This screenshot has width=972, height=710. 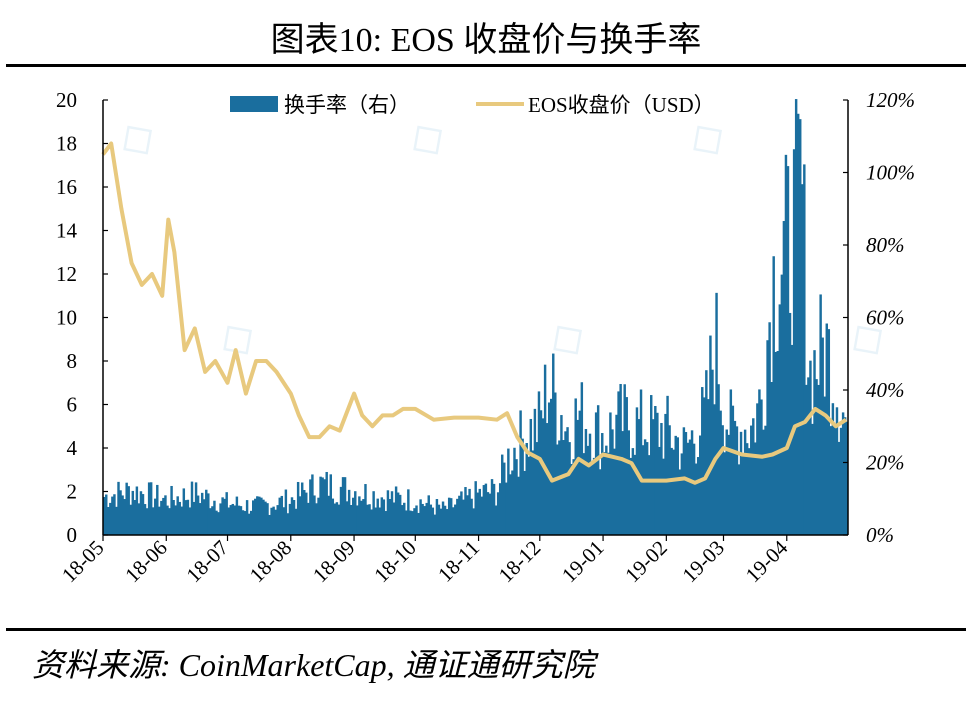 I want to click on x-tick-label: 18-11, so click(x=458, y=561).